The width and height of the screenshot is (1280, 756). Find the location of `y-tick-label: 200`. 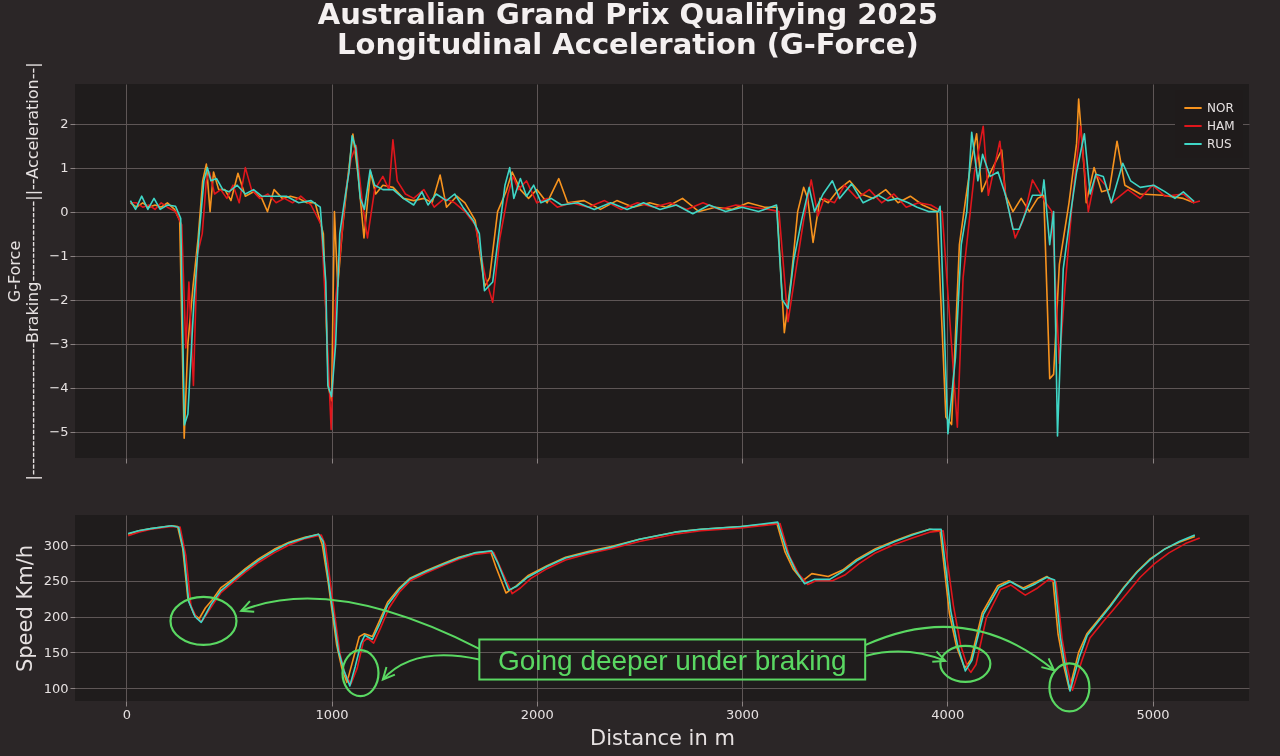

y-tick-label: 200 is located at coordinates (56, 617).